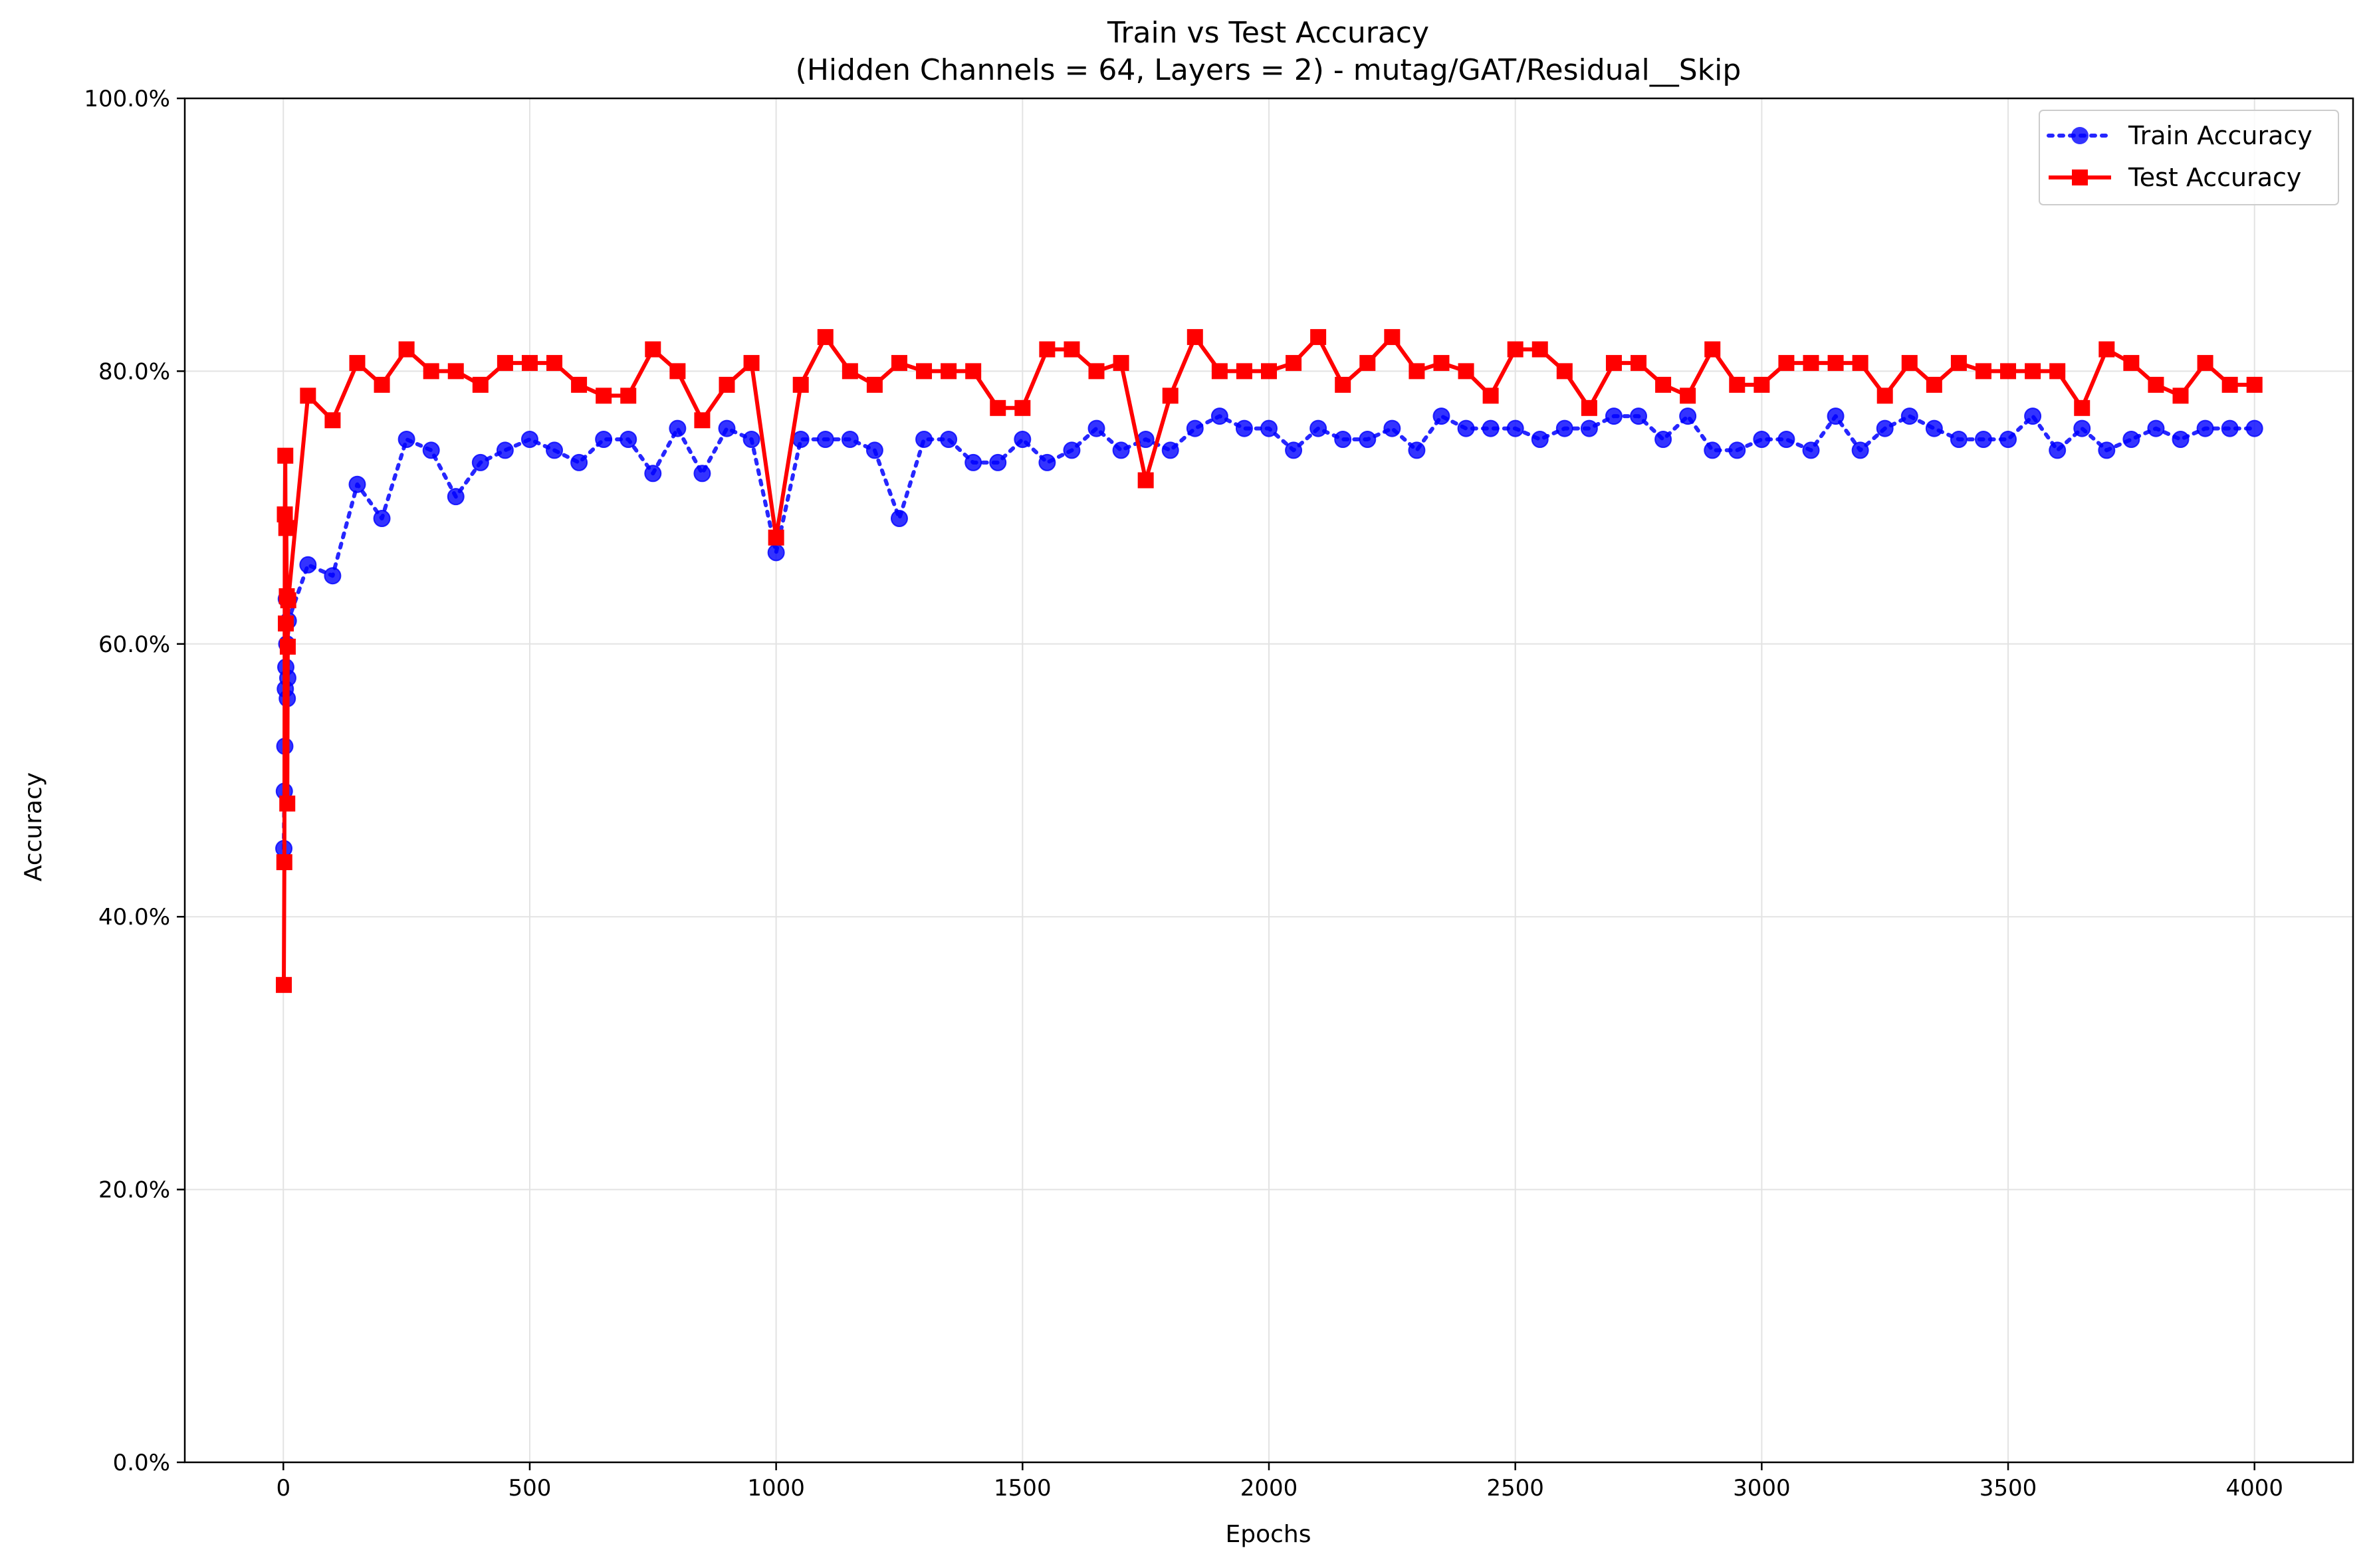 This screenshot has width=2373, height=1568. I want to click on legend-box, so click(2189, 157).